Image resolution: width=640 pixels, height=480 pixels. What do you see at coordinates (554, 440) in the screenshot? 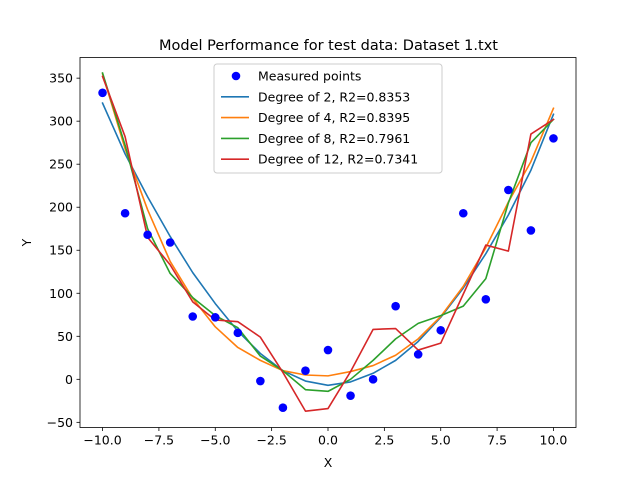
I see `x-tick-label: 10.0` at bounding box center [554, 440].